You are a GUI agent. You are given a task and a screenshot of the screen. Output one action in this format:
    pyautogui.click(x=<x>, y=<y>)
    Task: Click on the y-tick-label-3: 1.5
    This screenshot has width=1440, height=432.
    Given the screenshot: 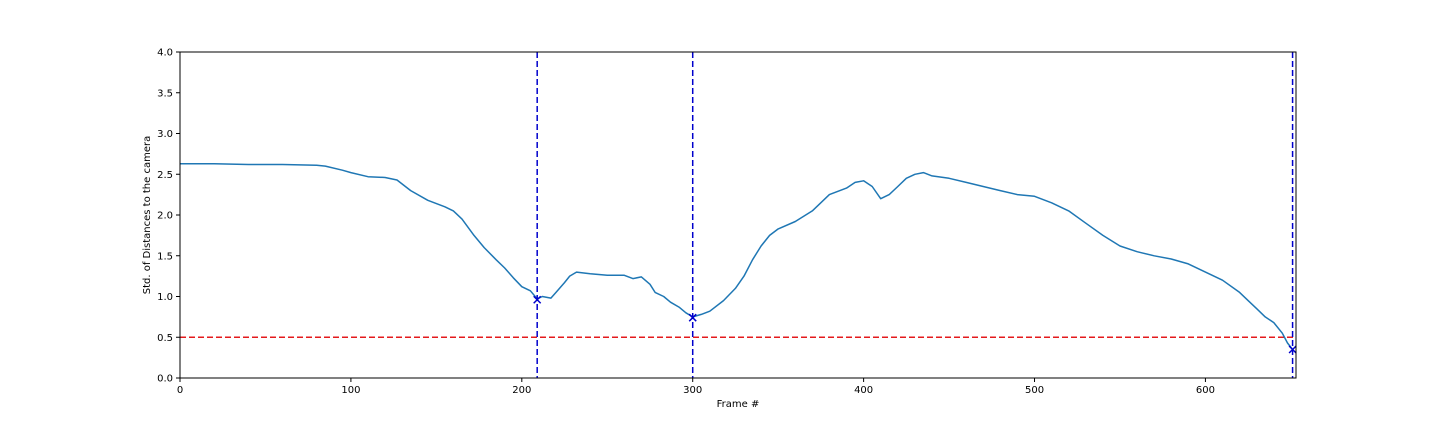 What is the action you would take?
    pyautogui.click(x=165, y=256)
    